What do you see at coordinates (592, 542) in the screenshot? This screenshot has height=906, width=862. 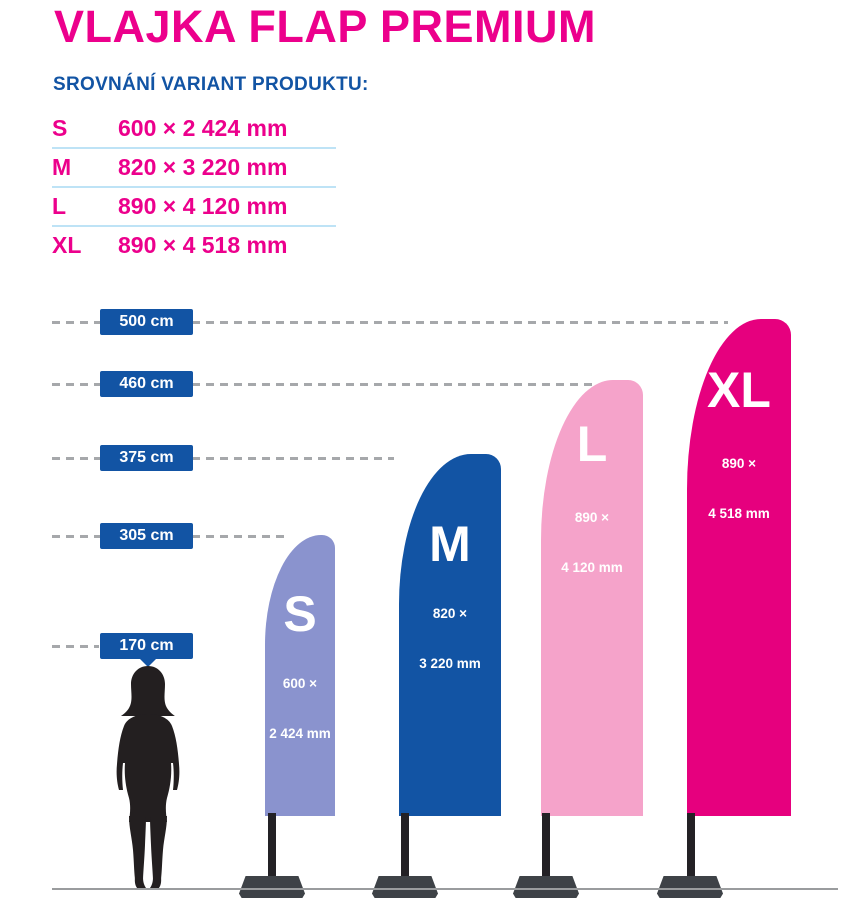 I see `flag-dimensions: 890 × 4 120 mm` at bounding box center [592, 542].